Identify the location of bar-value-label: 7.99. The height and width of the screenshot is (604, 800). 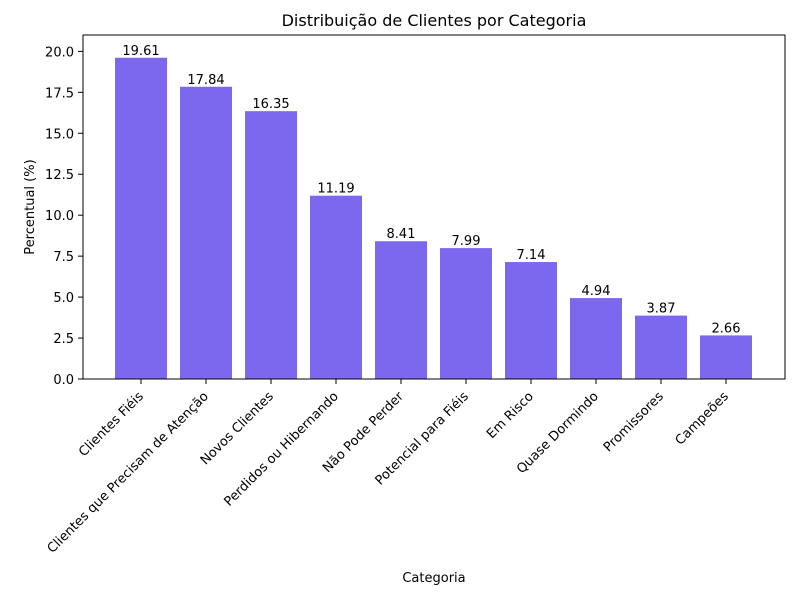
(466, 241).